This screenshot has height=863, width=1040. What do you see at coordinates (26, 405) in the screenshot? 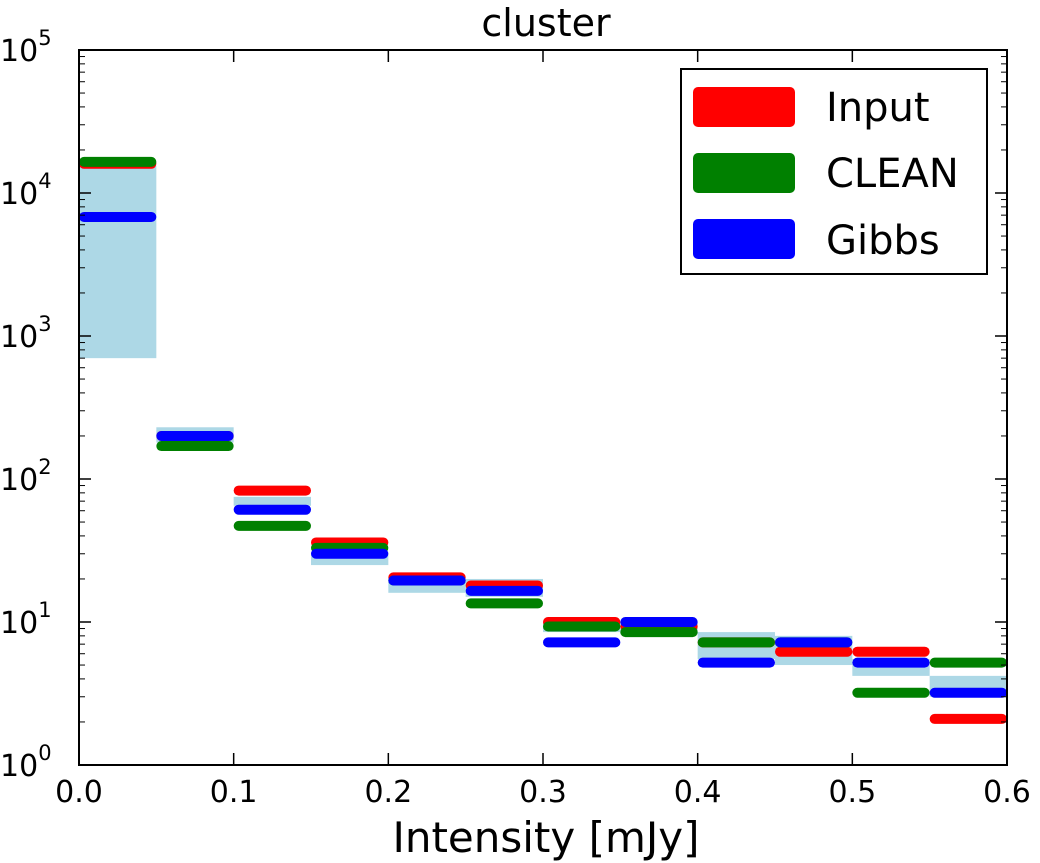
I see `y-tick-labels: 10⁰ 10¹ 10² 10³ 10⁴ 10⁵` at bounding box center [26, 405].